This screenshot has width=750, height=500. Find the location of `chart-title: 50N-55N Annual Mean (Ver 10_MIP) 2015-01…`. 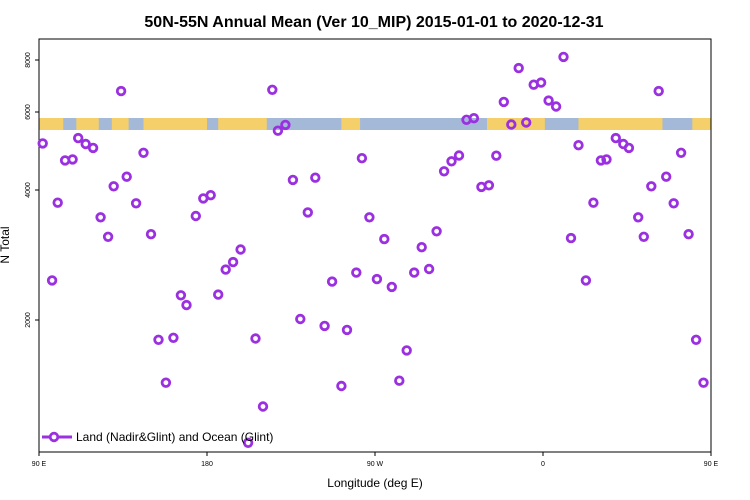

chart-title: 50N-55N Annual Mean (Ver 10_MIP) 2015-01… is located at coordinates (373, 22).